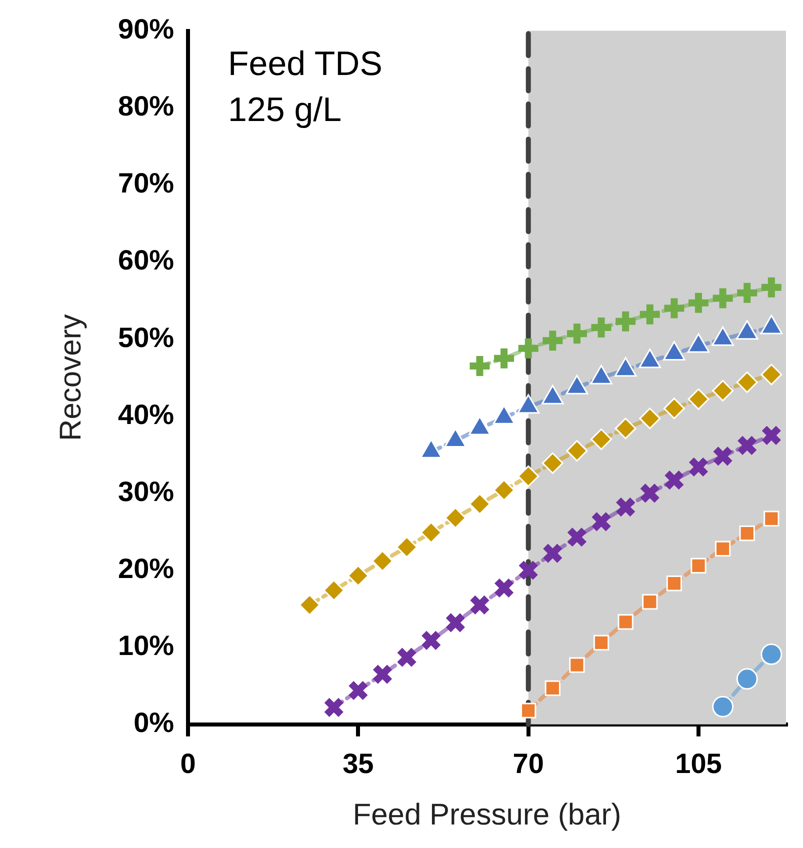 Image resolution: width=803 pixels, height=848 pixels. I want to click on x-tick-label: 35, so click(358, 763).